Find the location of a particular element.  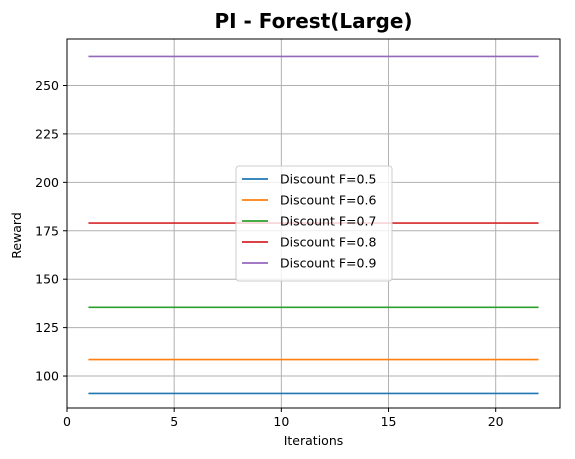

y-tick-label: 250 is located at coordinates (47, 85).